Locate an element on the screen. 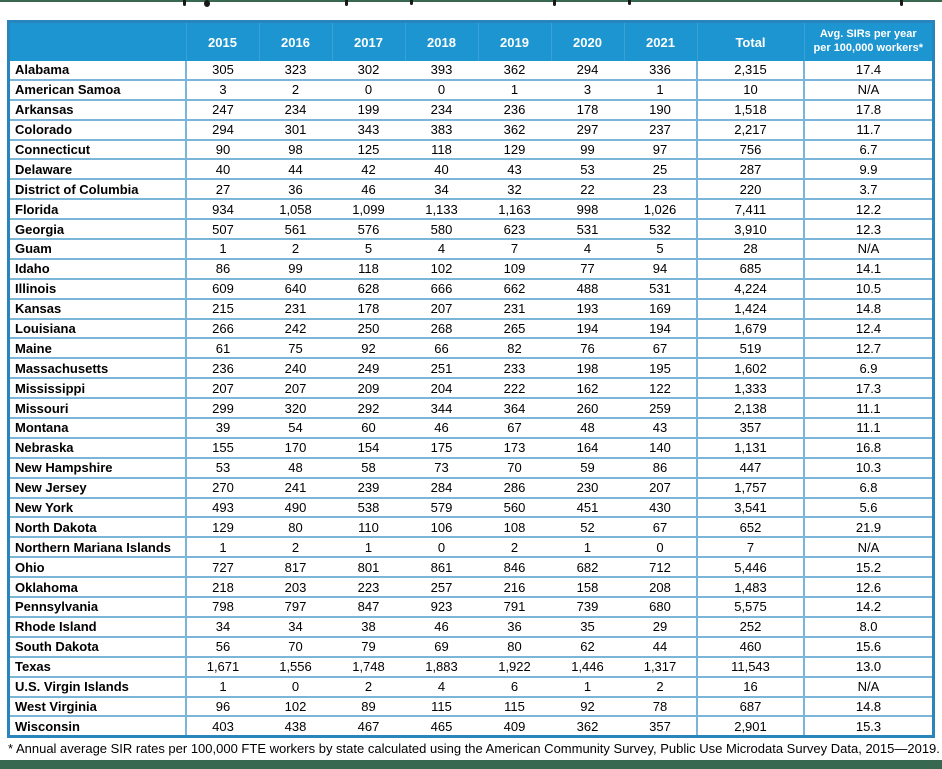  table-row: Wisconsin 403 438 467 465 409 362 357 2,901 15.3 is located at coordinates (471, 726).